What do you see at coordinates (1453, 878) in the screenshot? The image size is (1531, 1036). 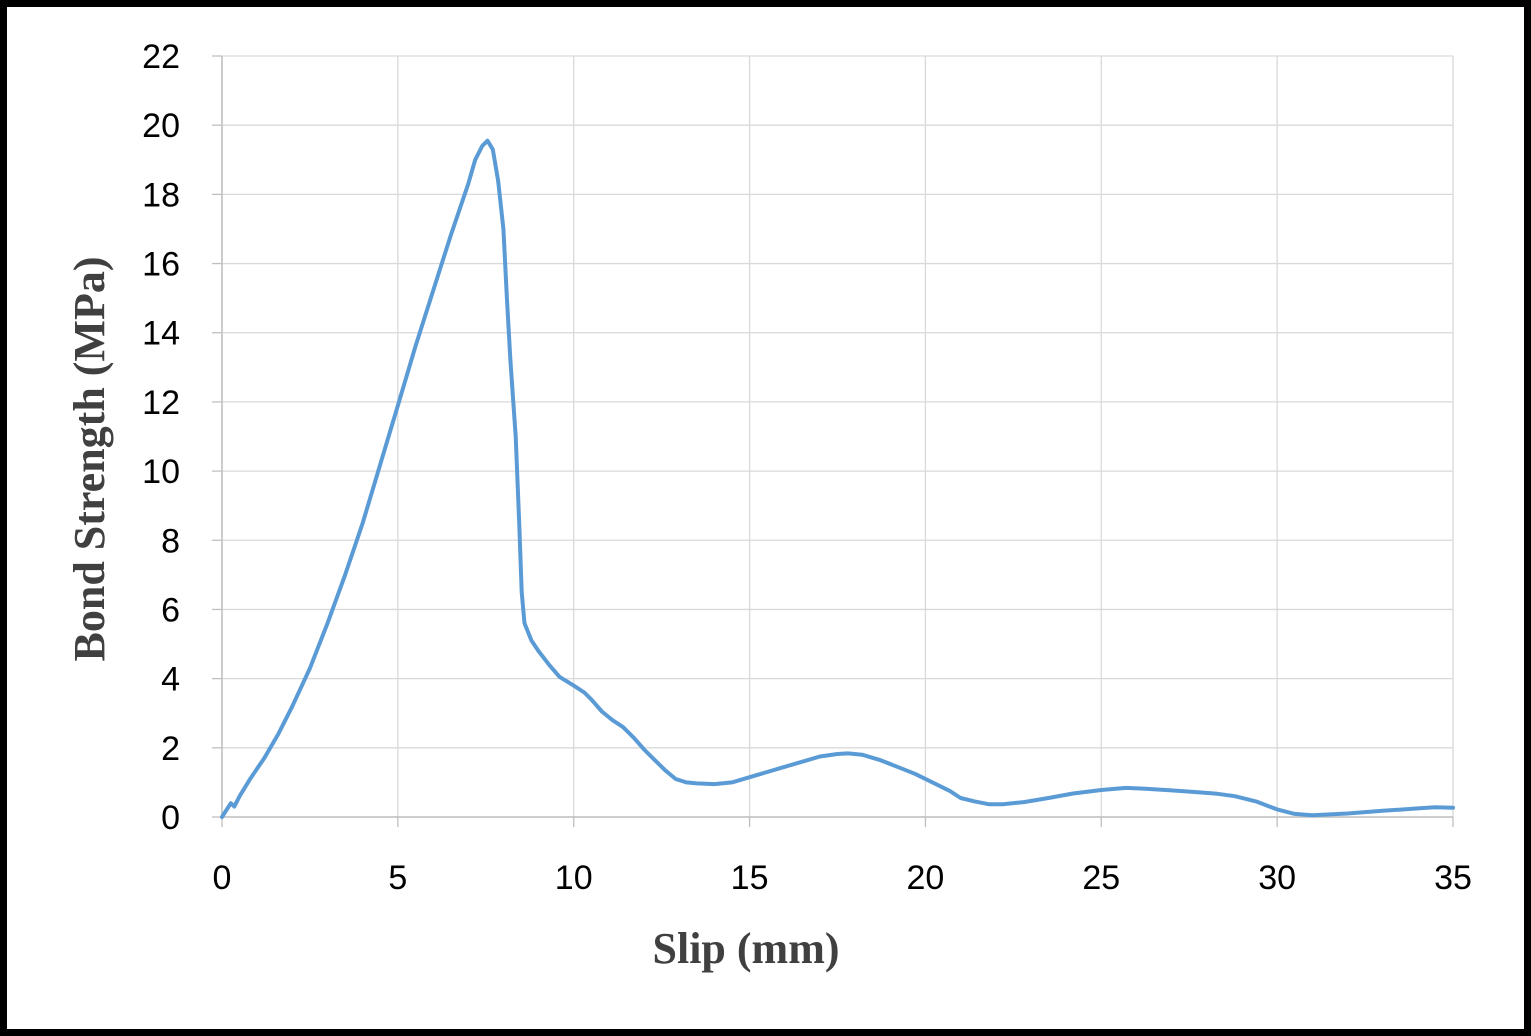 I see `x-tick-label: 35` at bounding box center [1453, 878].